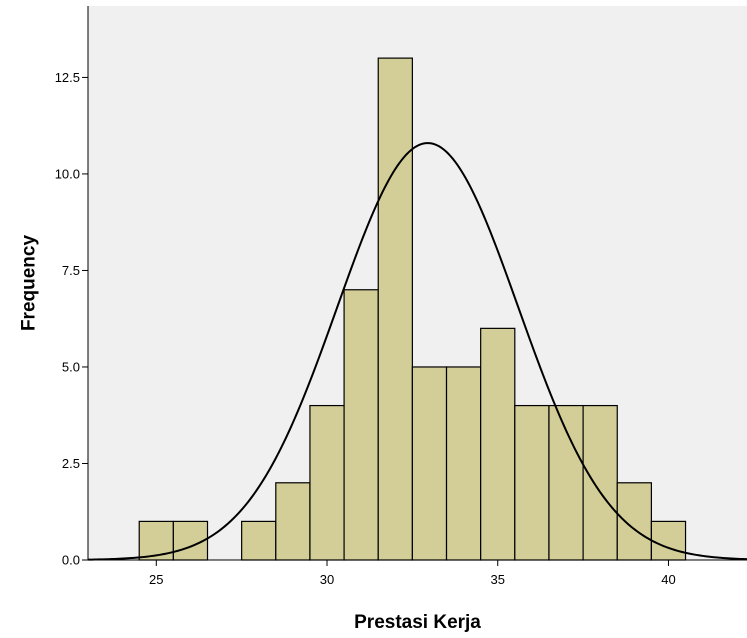 The image size is (747, 638). Describe the element at coordinates (67, 77) in the screenshot. I see `y-tick-label: 12.5` at that location.